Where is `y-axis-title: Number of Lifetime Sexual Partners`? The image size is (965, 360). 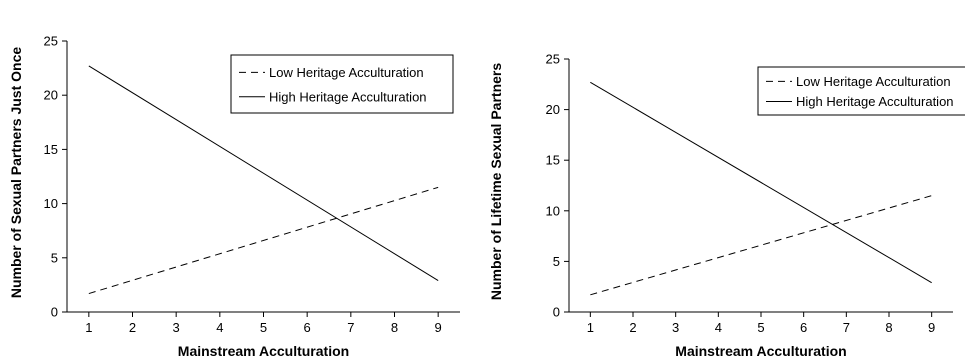
y-axis-title: Number of Lifetime Sexual Partners is located at coordinates (496, 182).